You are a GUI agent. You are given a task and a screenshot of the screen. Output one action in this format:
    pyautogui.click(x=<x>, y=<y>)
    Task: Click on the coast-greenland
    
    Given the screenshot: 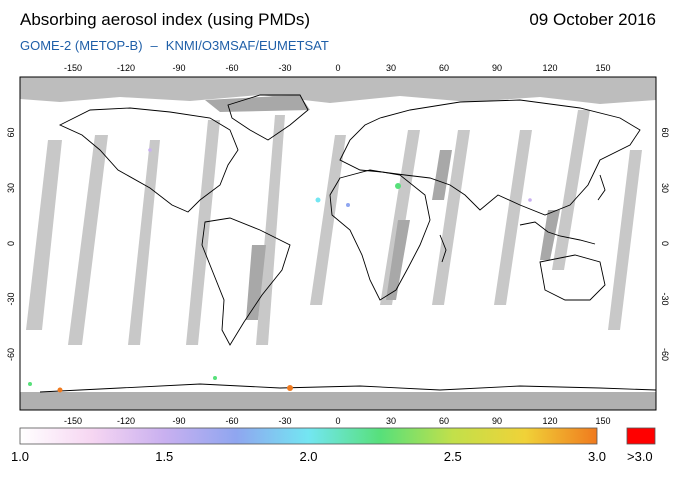 What is the action you would take?
    pyautogui.click(x=268, y=117)
    